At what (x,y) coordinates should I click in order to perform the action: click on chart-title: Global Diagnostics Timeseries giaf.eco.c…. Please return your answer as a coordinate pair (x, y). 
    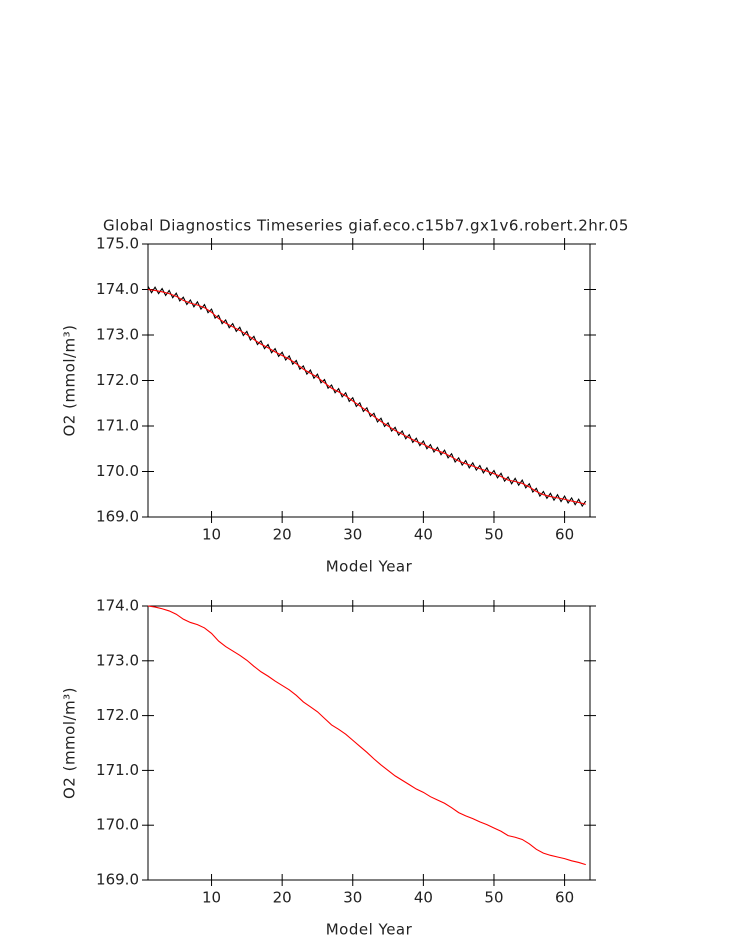
    Looking at the image, I should click on (366, 226).